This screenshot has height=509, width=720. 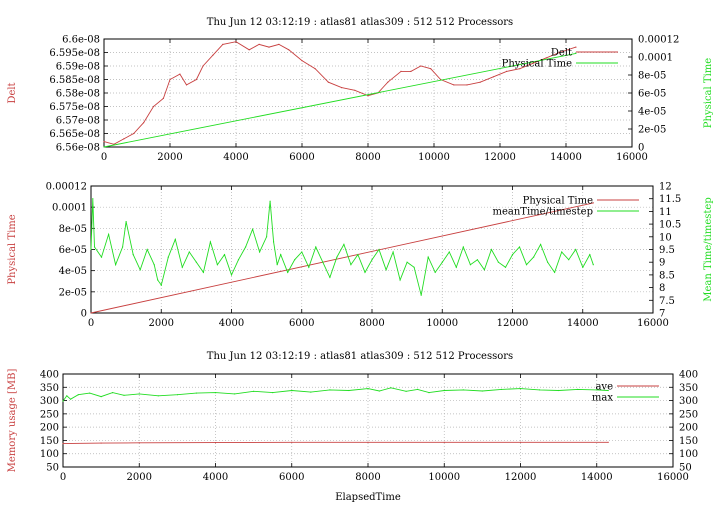 I want to click on y-tick-label: 6.595e-08, so click(x=74, y=53).